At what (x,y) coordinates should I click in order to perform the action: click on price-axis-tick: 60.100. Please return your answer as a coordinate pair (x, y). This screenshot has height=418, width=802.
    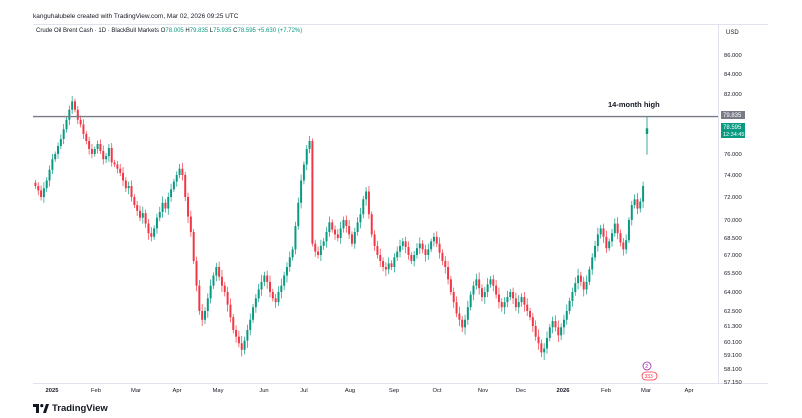
    Looking at the image, I should click on (733, 343).